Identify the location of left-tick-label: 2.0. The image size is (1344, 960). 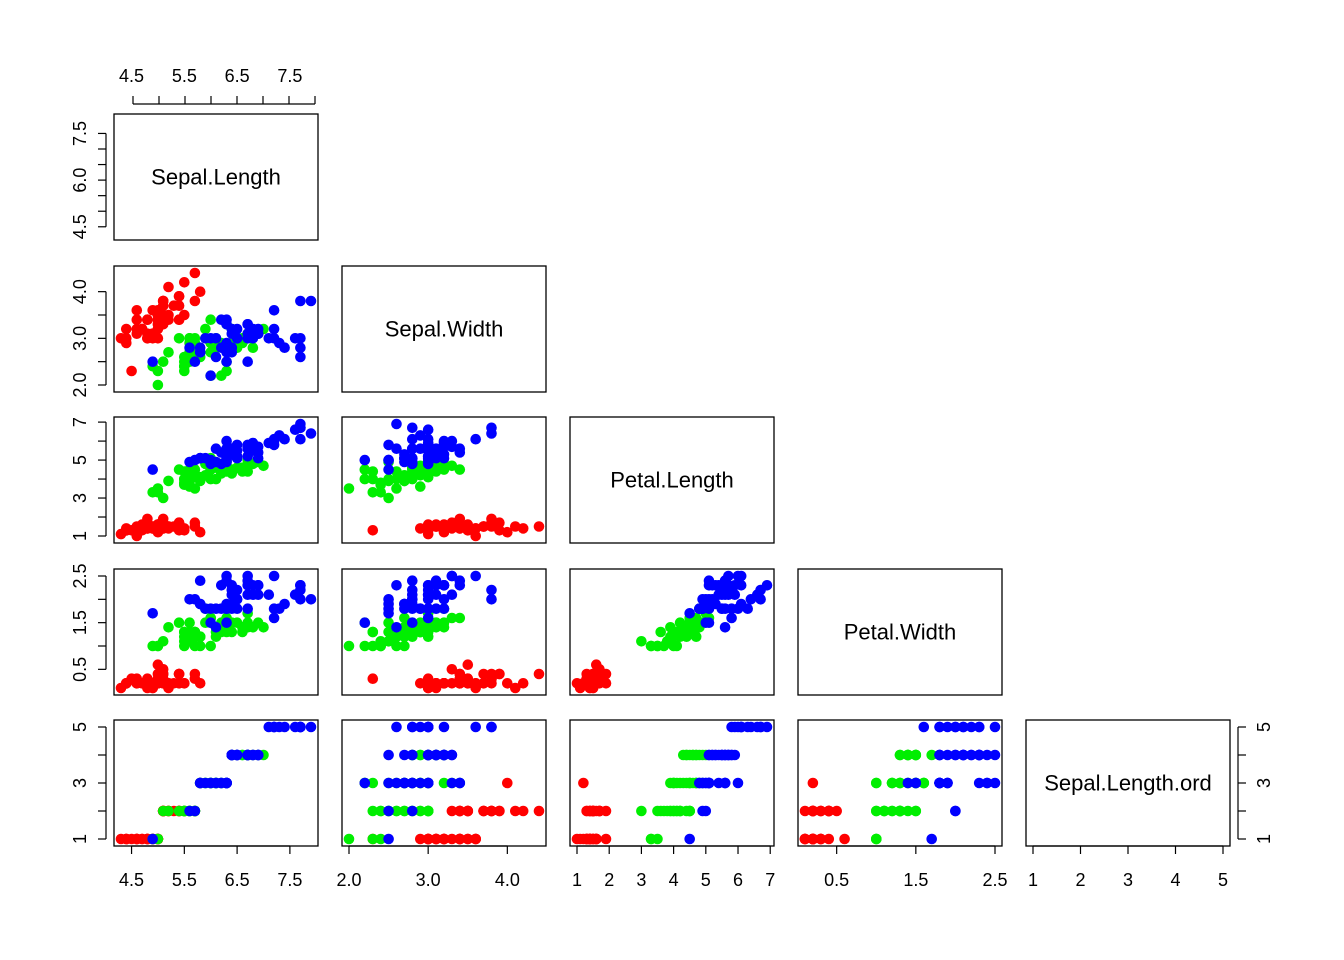
(80, 384).